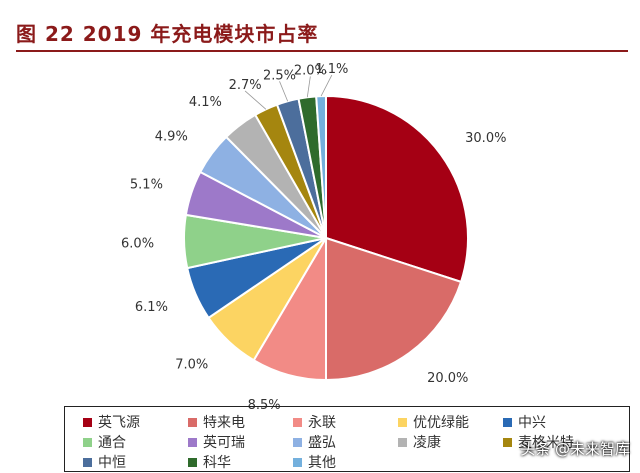  Describe the element at coordinates (322, 37) in the screenshot. I see `chart-header: 图 22 2019 年充电模块市占率` at that location.